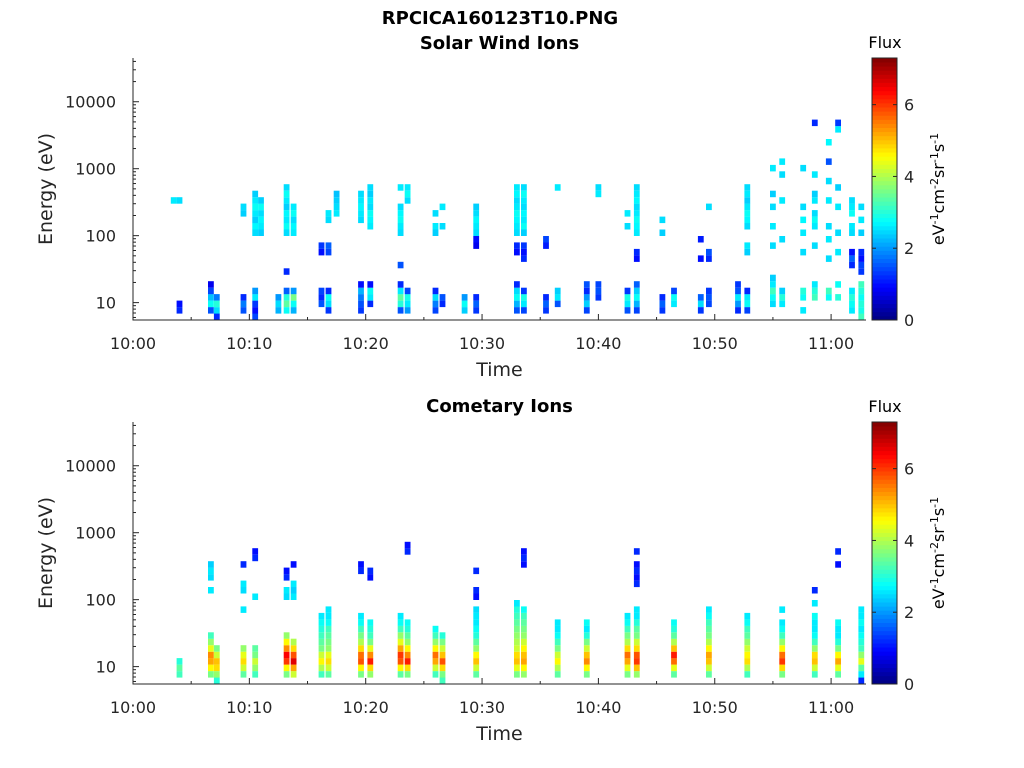 The width and height of the screenshot is (1024, 768). I want to click on colorbar-tick-label: 4, so click(909, 176).